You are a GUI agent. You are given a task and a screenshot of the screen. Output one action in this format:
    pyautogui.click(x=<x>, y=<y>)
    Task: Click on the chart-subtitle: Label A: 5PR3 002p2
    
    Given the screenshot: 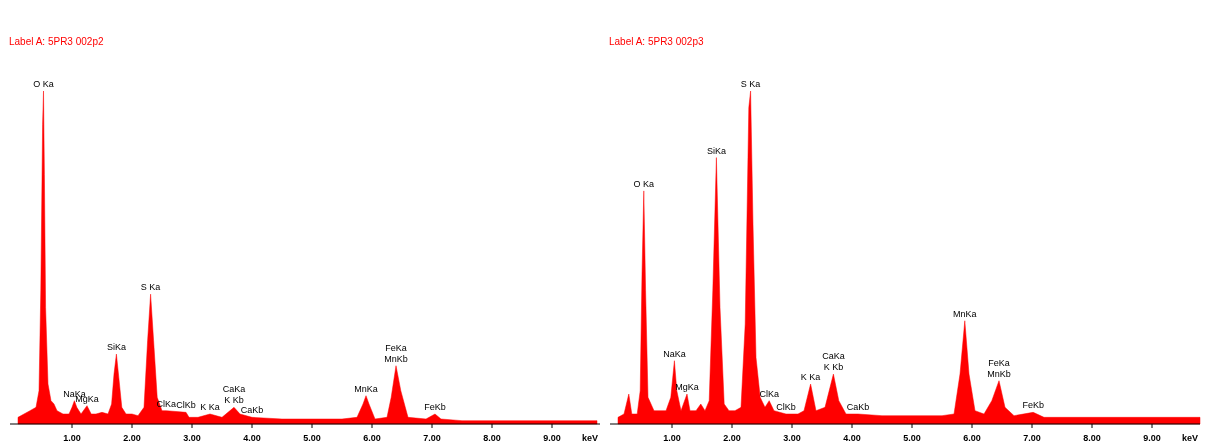 What is the action you would take?
    pyautogui.click(x=56, y=41)
    